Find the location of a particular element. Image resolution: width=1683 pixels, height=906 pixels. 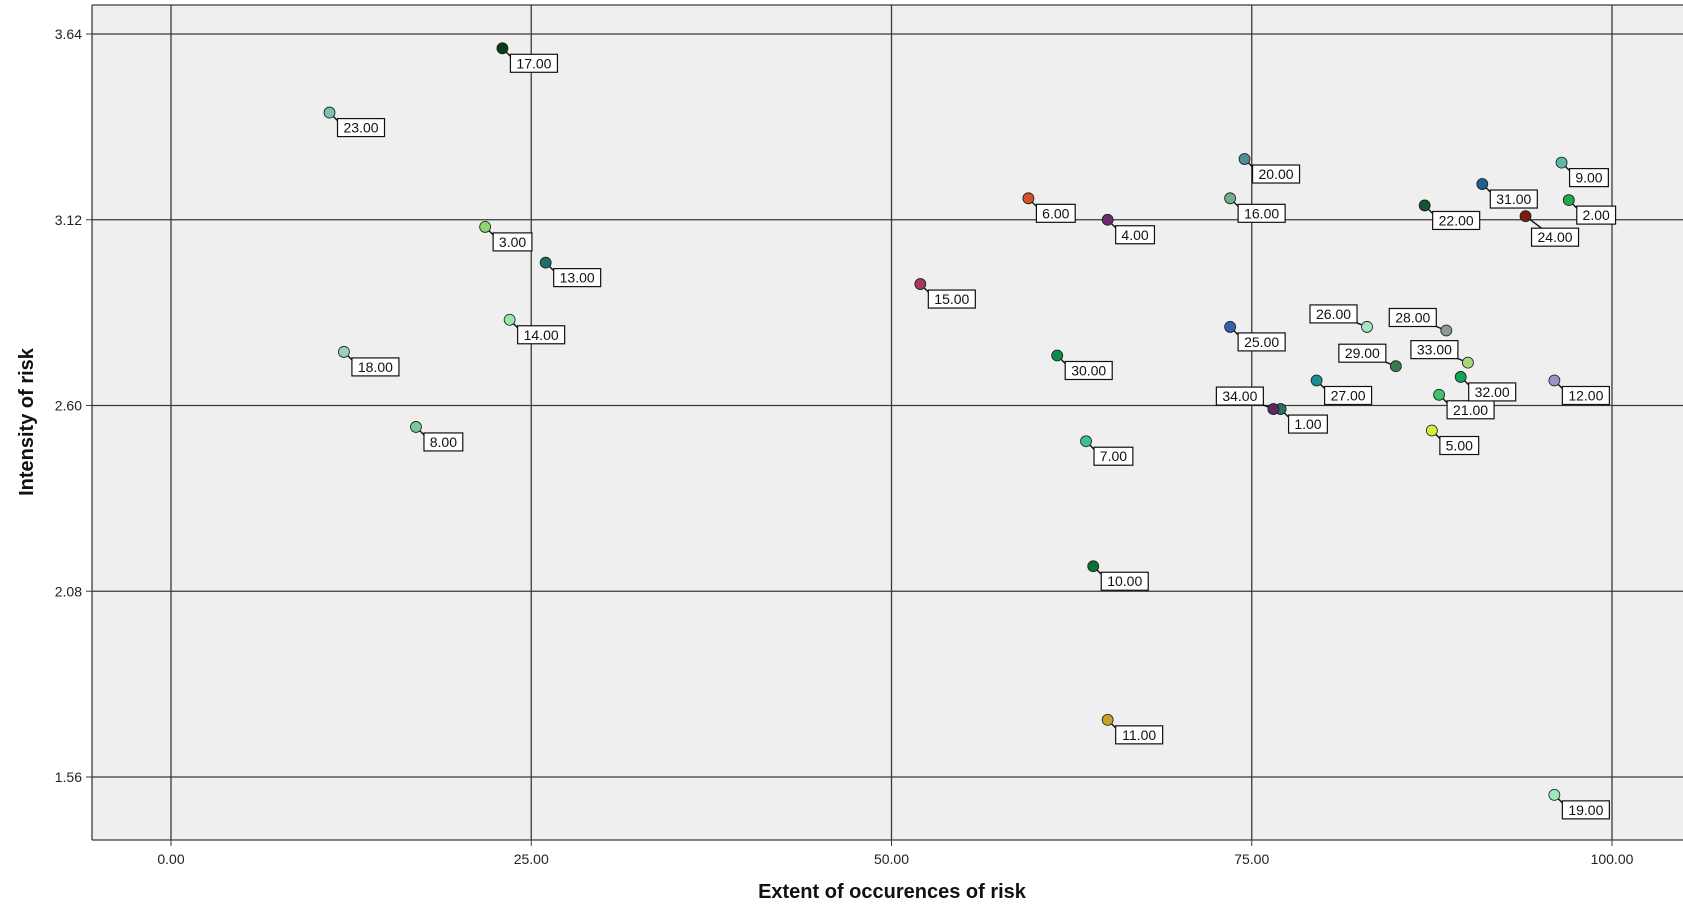

y-tick-label: 2.60 is located at coordinates (68, 406).